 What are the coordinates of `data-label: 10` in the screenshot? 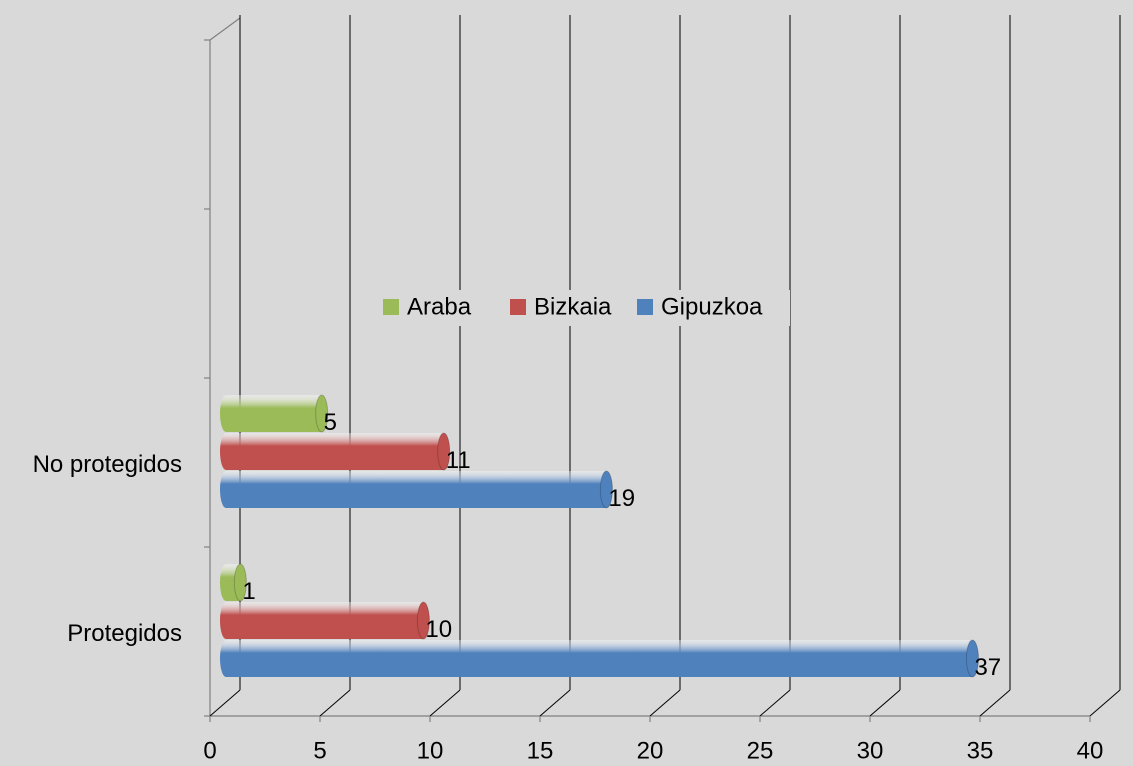 It's located at (438, 629).